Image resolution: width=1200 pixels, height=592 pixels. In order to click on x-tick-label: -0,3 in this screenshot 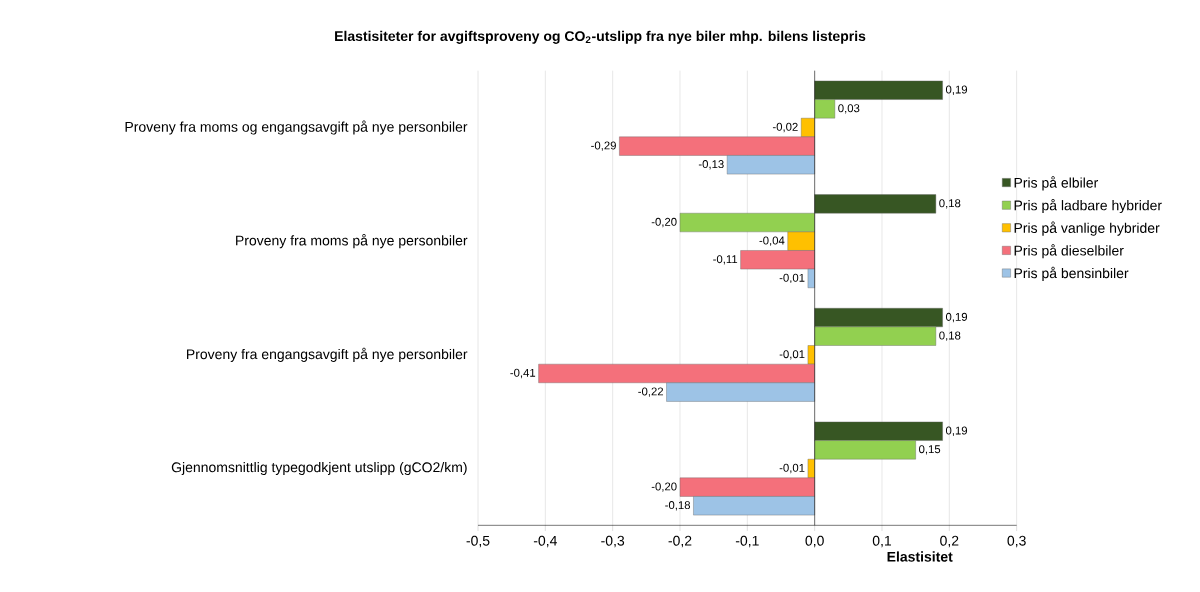, I will do `click(613, 541)`.